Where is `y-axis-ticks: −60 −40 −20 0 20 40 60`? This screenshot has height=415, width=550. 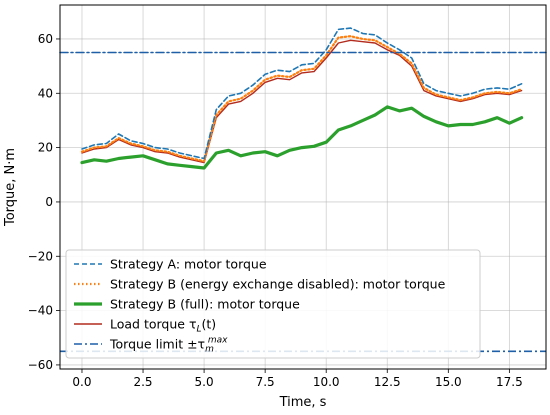 y-axis-ticks: −60 −40 −20 0 20 40 60 is located at coordinates (44, 202).